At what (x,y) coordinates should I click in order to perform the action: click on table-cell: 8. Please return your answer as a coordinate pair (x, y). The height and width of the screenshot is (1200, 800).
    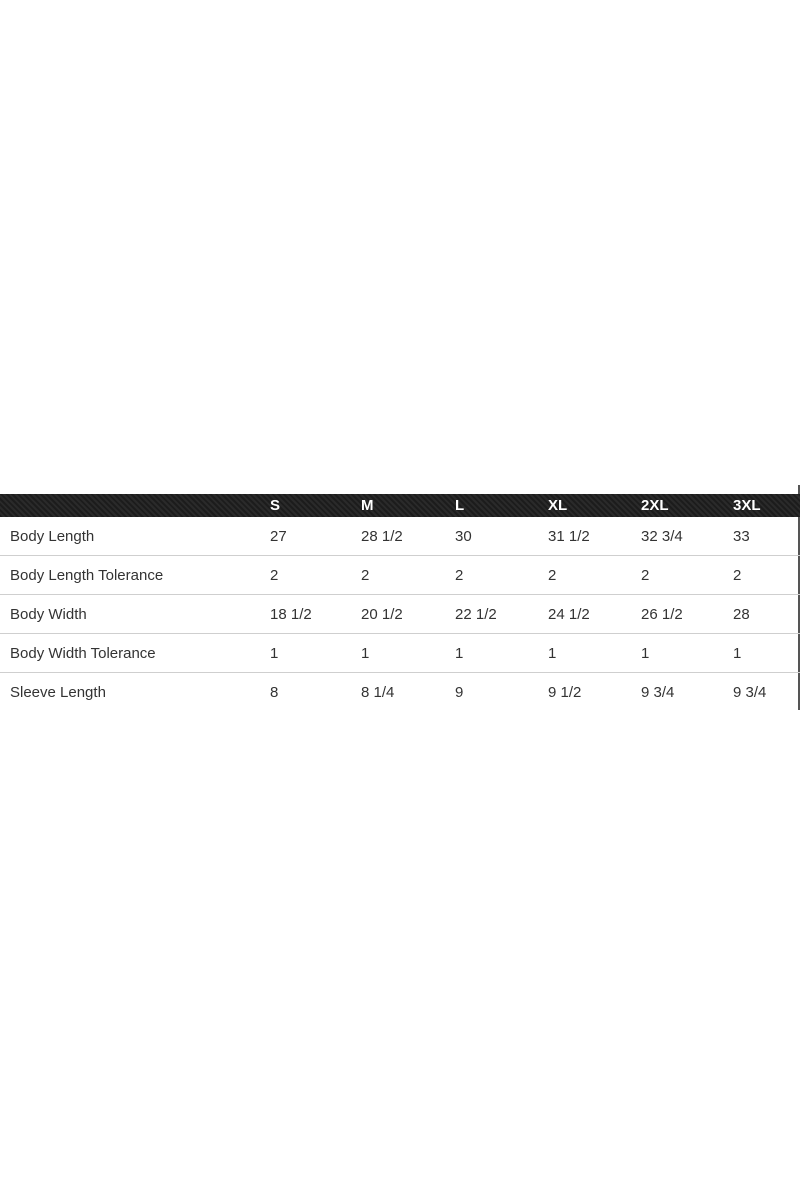
    Looking at the image, I should click on (274, 692).